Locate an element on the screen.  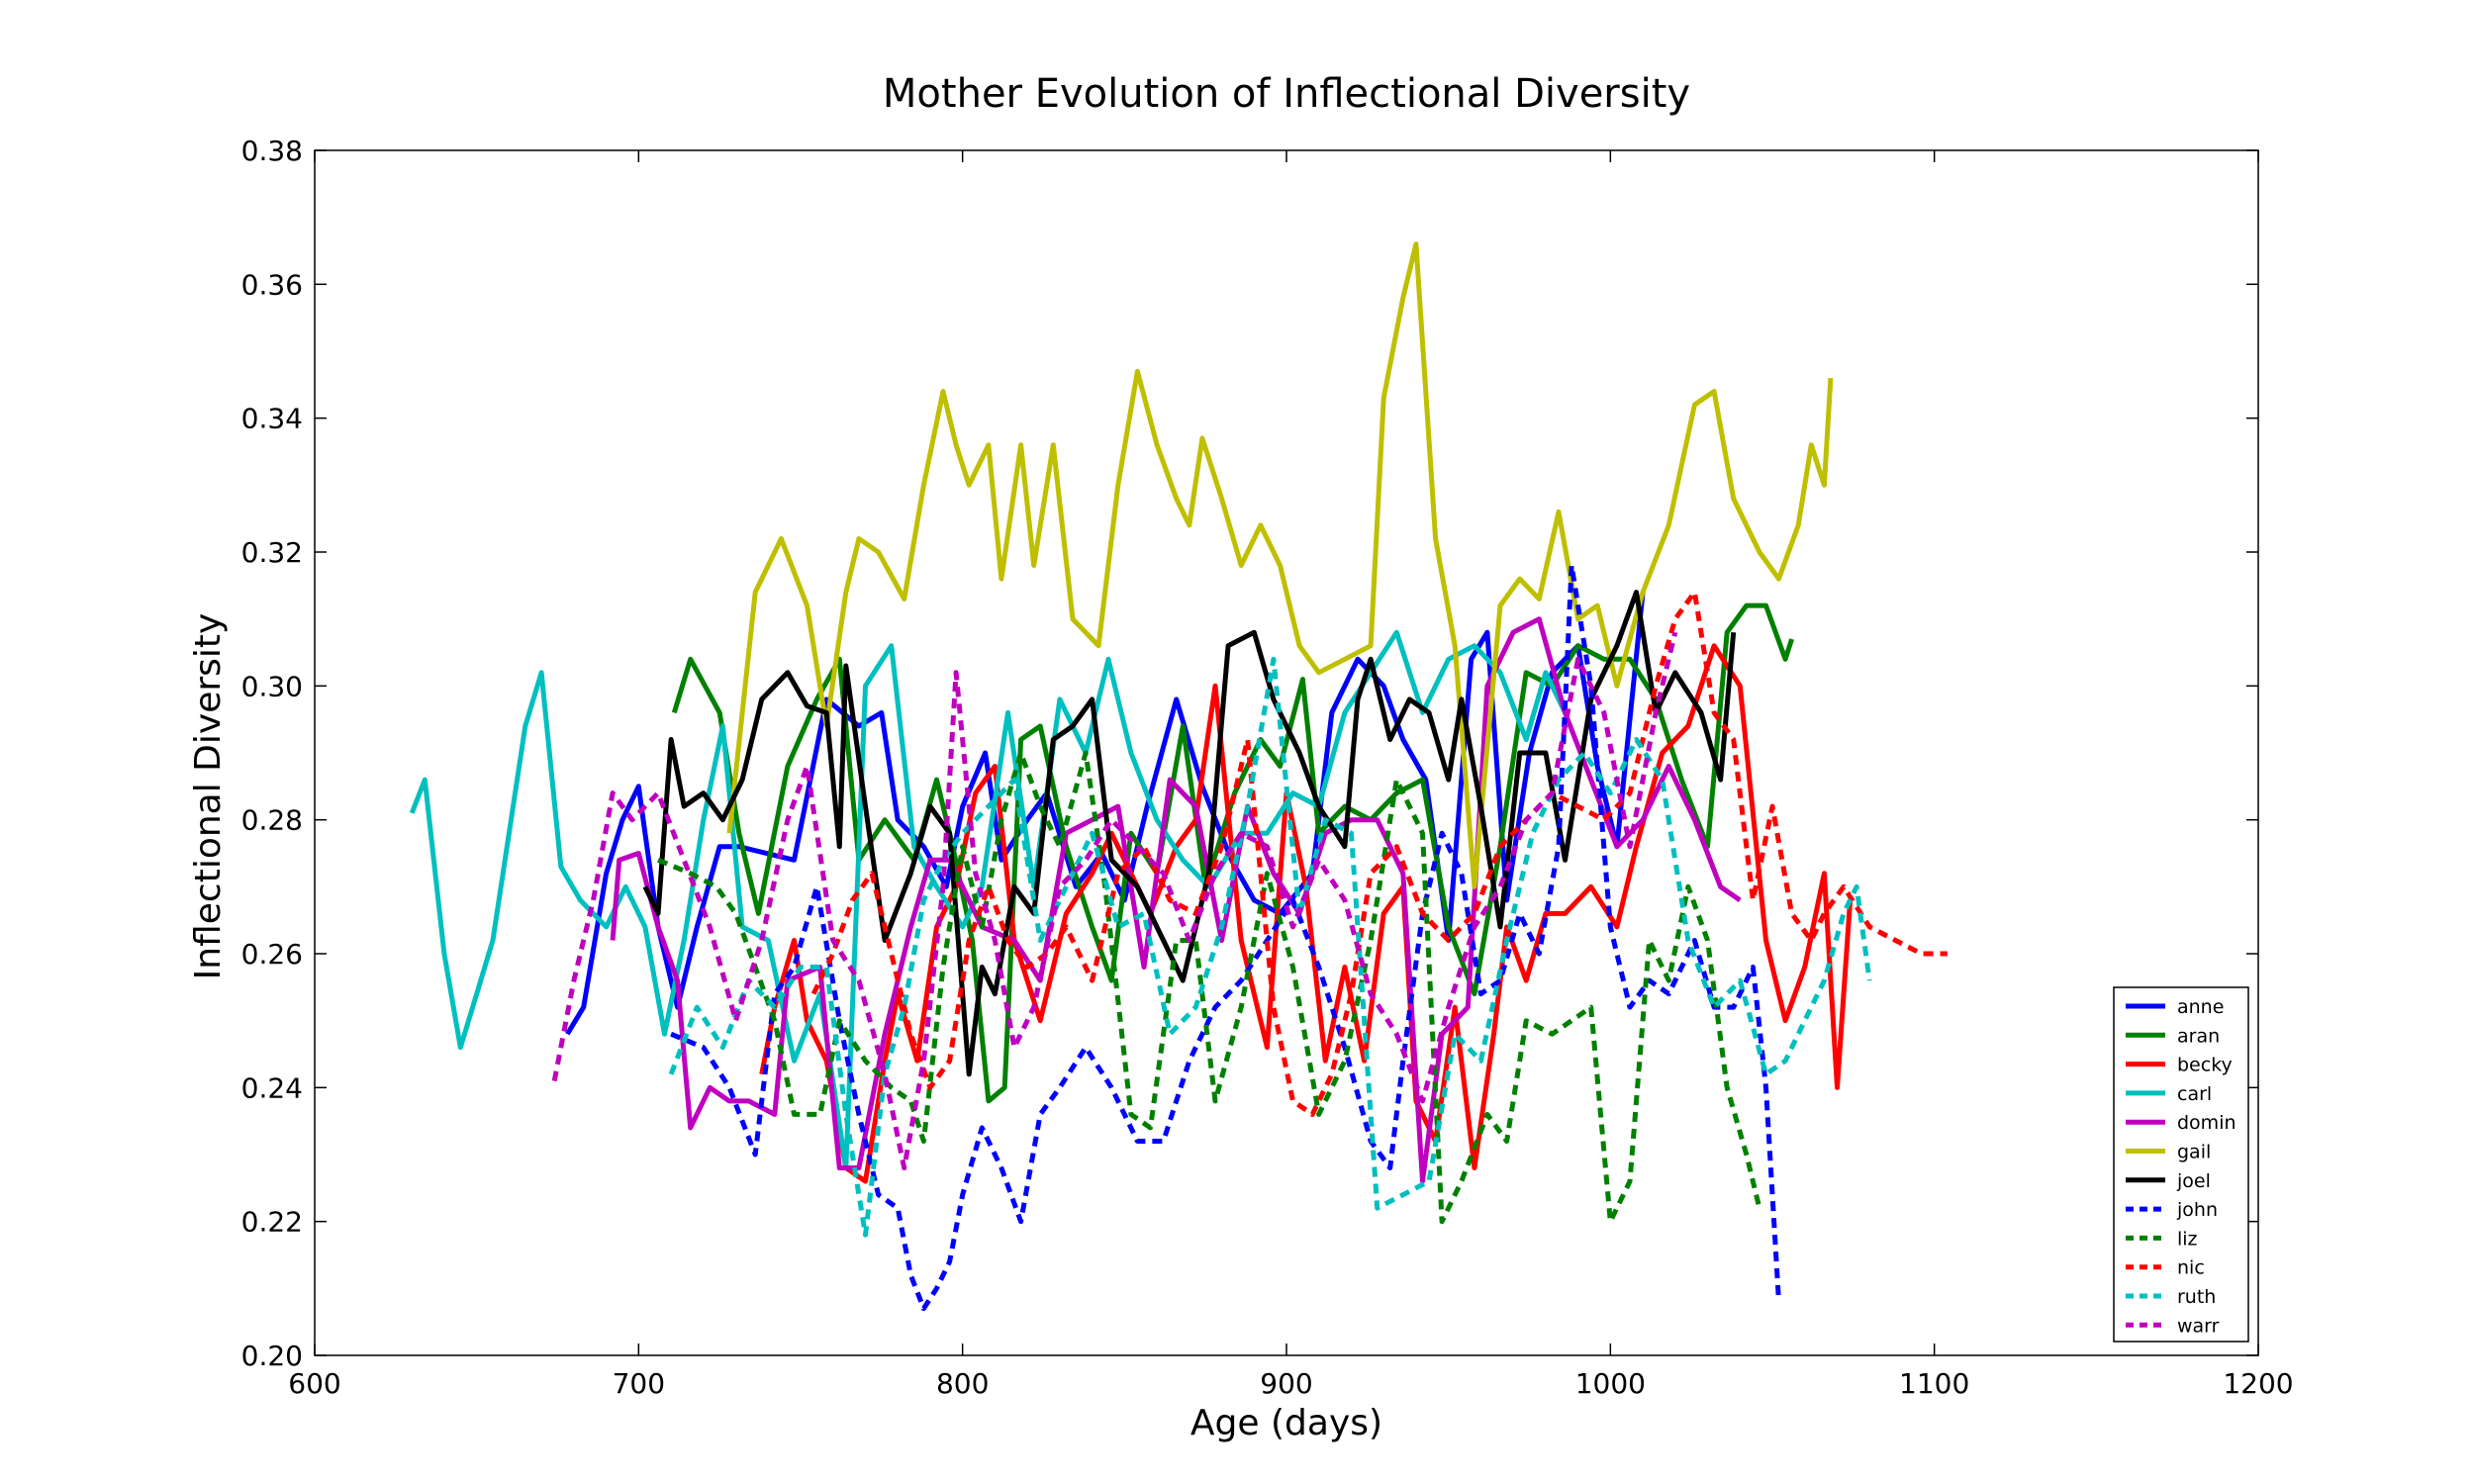
x-tick-label: 600 is located at coordinates (314, 1383).